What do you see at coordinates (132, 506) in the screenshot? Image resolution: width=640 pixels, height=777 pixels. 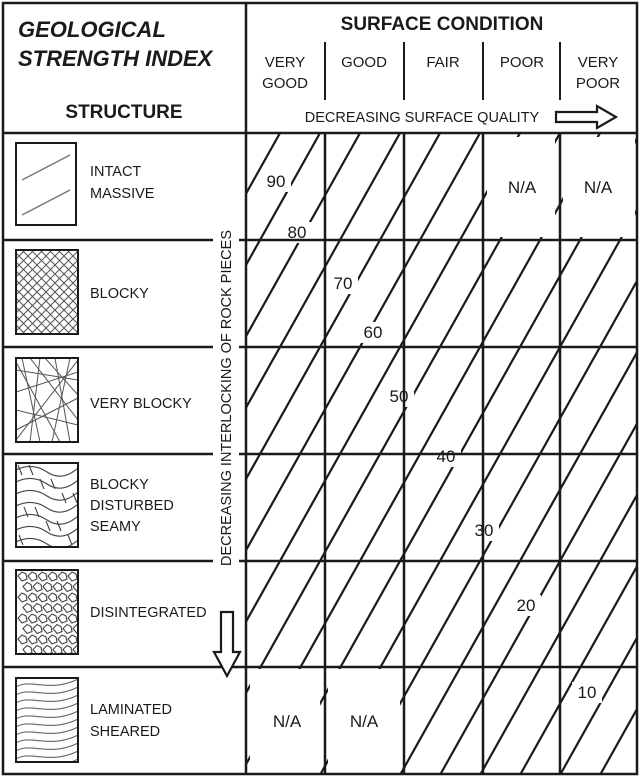 I see `structure-seamy-line2: DISTURBED` at bounding box center [132, 506].